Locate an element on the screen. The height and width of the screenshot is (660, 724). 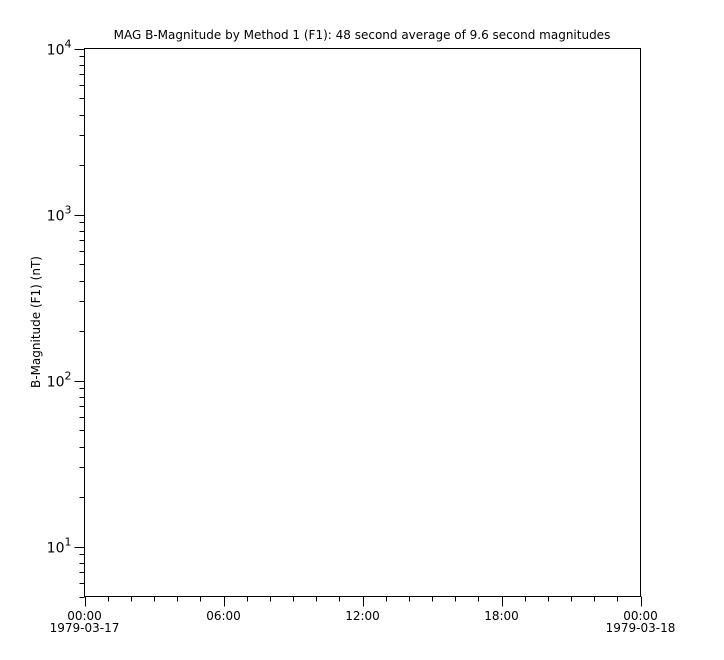
x-tick-label-time: 06:00 is located at coordinates (223, 616).